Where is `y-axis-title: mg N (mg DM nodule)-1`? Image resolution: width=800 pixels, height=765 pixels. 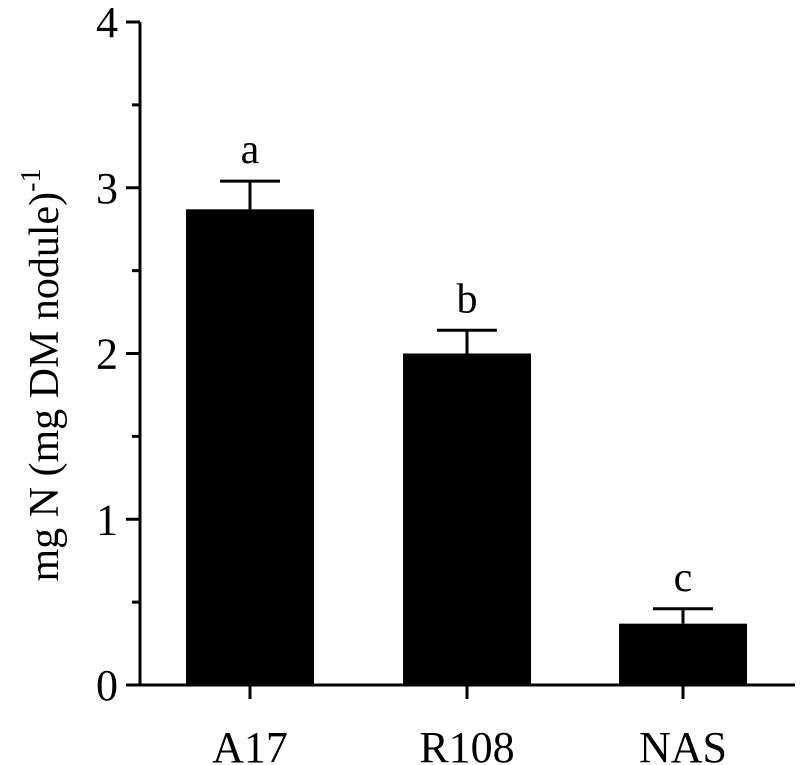
y-axis-title: mg N (mg DM nodule)-1 is located at coordinates (42, 375).